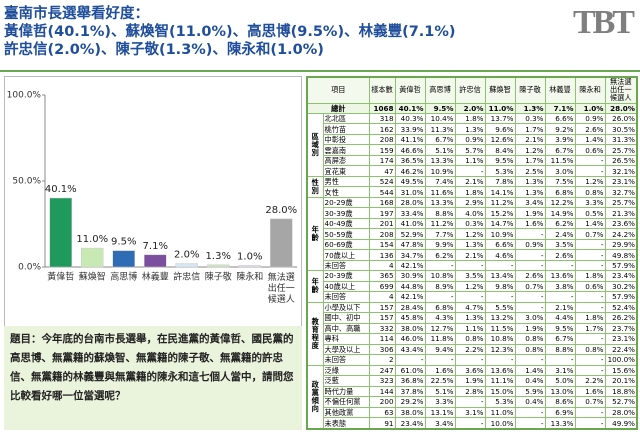 This screenshot has height=433, width=640. I want to click on data-cell: 13.0%, so click(560, 391).